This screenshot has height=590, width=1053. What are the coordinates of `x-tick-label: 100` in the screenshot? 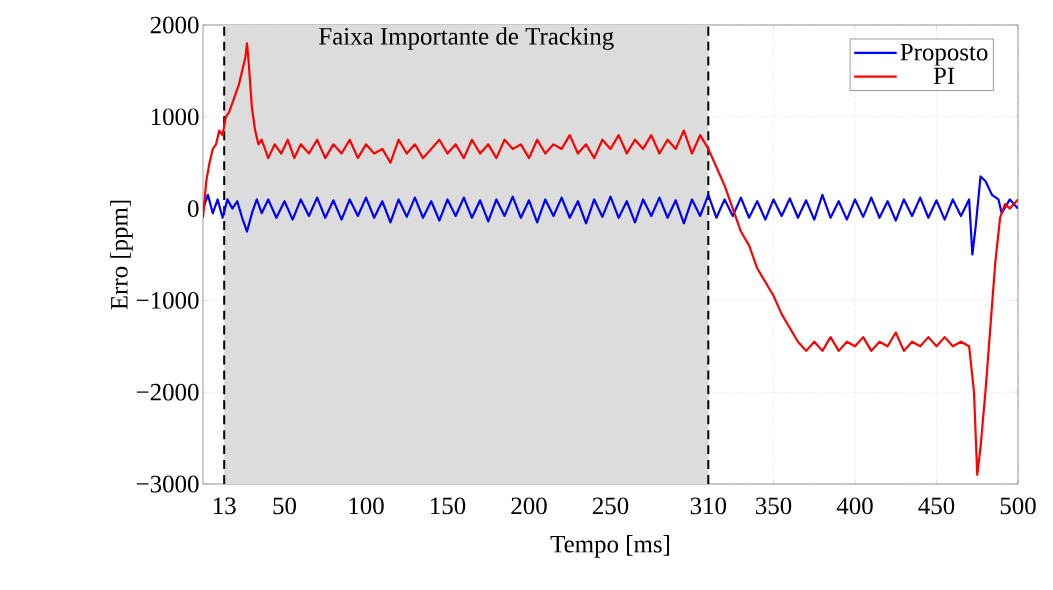 It's located at (366, 506).